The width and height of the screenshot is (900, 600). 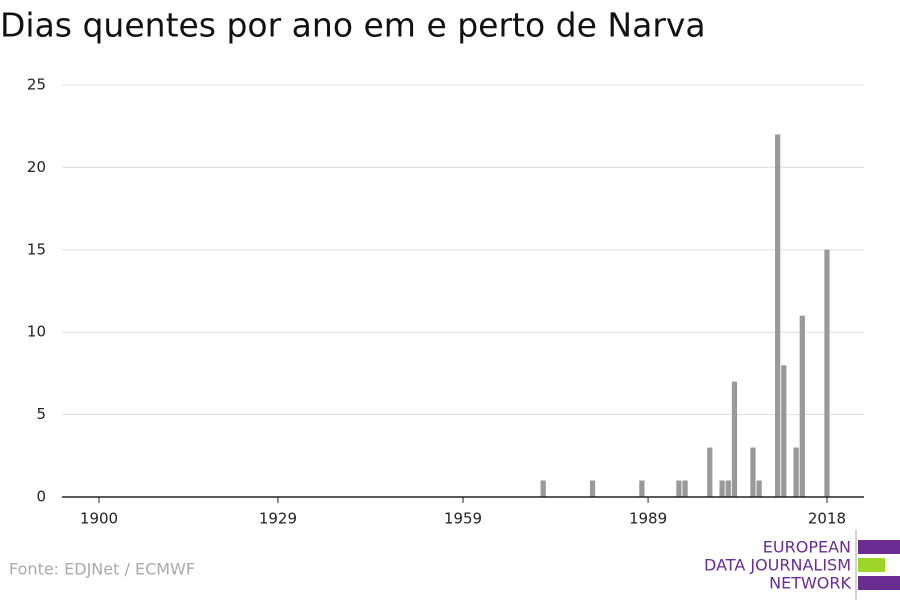 I want to click on source: Fonte: EDJNet / ECMWF, so click(x=102, y=569).